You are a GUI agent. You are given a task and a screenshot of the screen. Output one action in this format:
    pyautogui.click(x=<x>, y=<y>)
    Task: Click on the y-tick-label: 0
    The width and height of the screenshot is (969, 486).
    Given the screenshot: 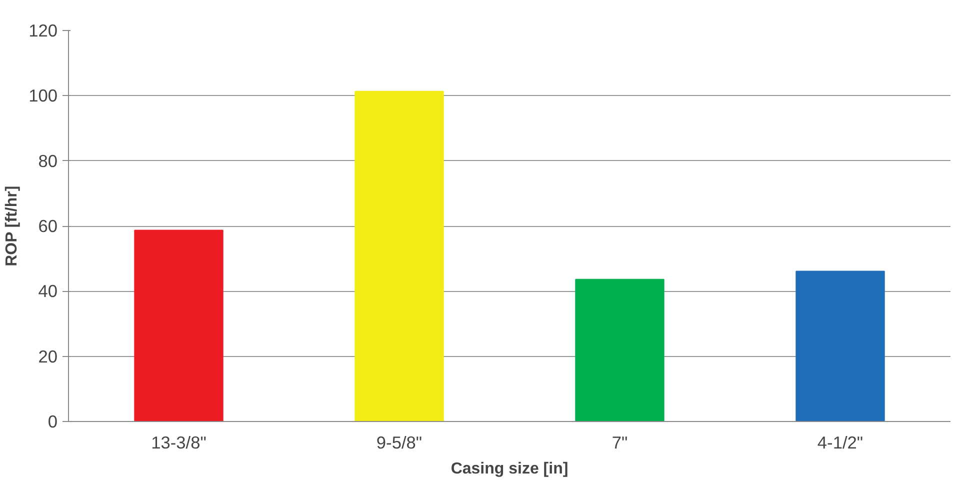 What is the action you would take?
    pyautogui.click(x=53, y=422)
    